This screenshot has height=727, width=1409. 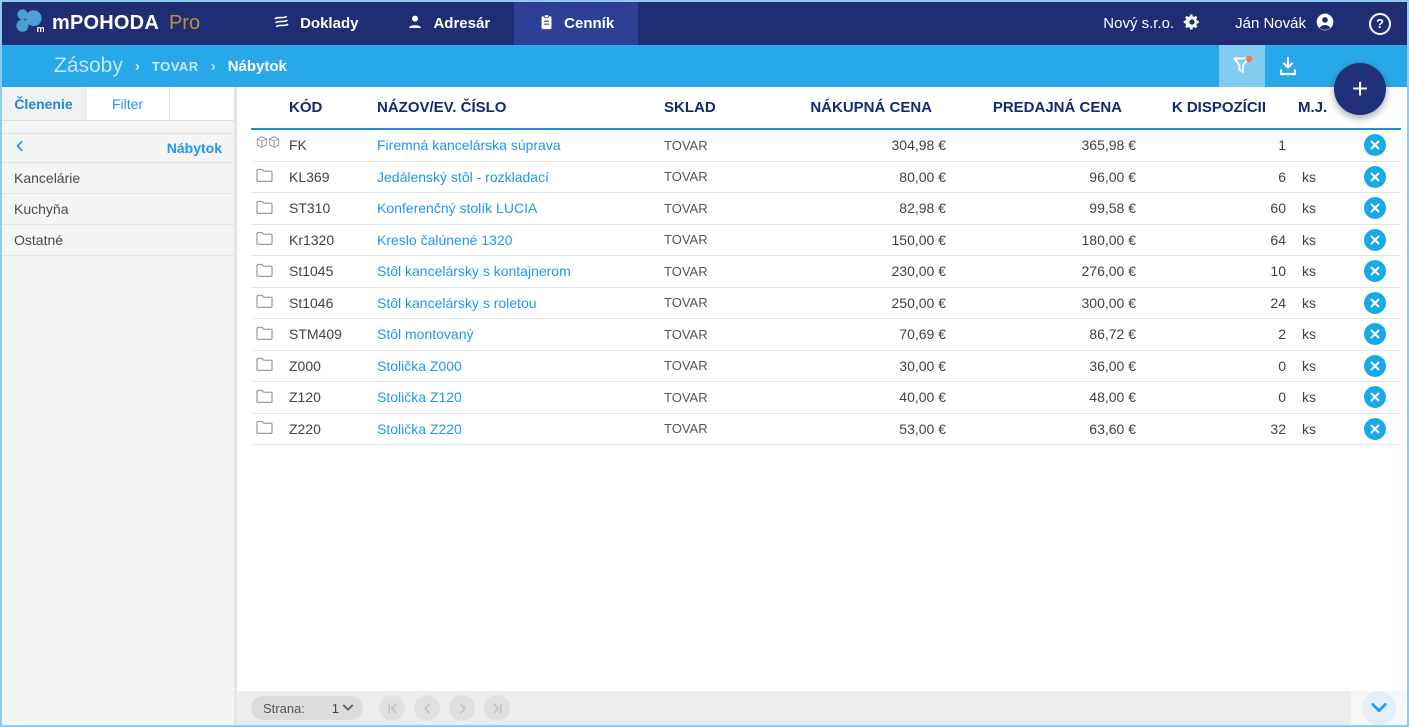 I want to click on add-item-button: +, so click(x=1360, y=89).